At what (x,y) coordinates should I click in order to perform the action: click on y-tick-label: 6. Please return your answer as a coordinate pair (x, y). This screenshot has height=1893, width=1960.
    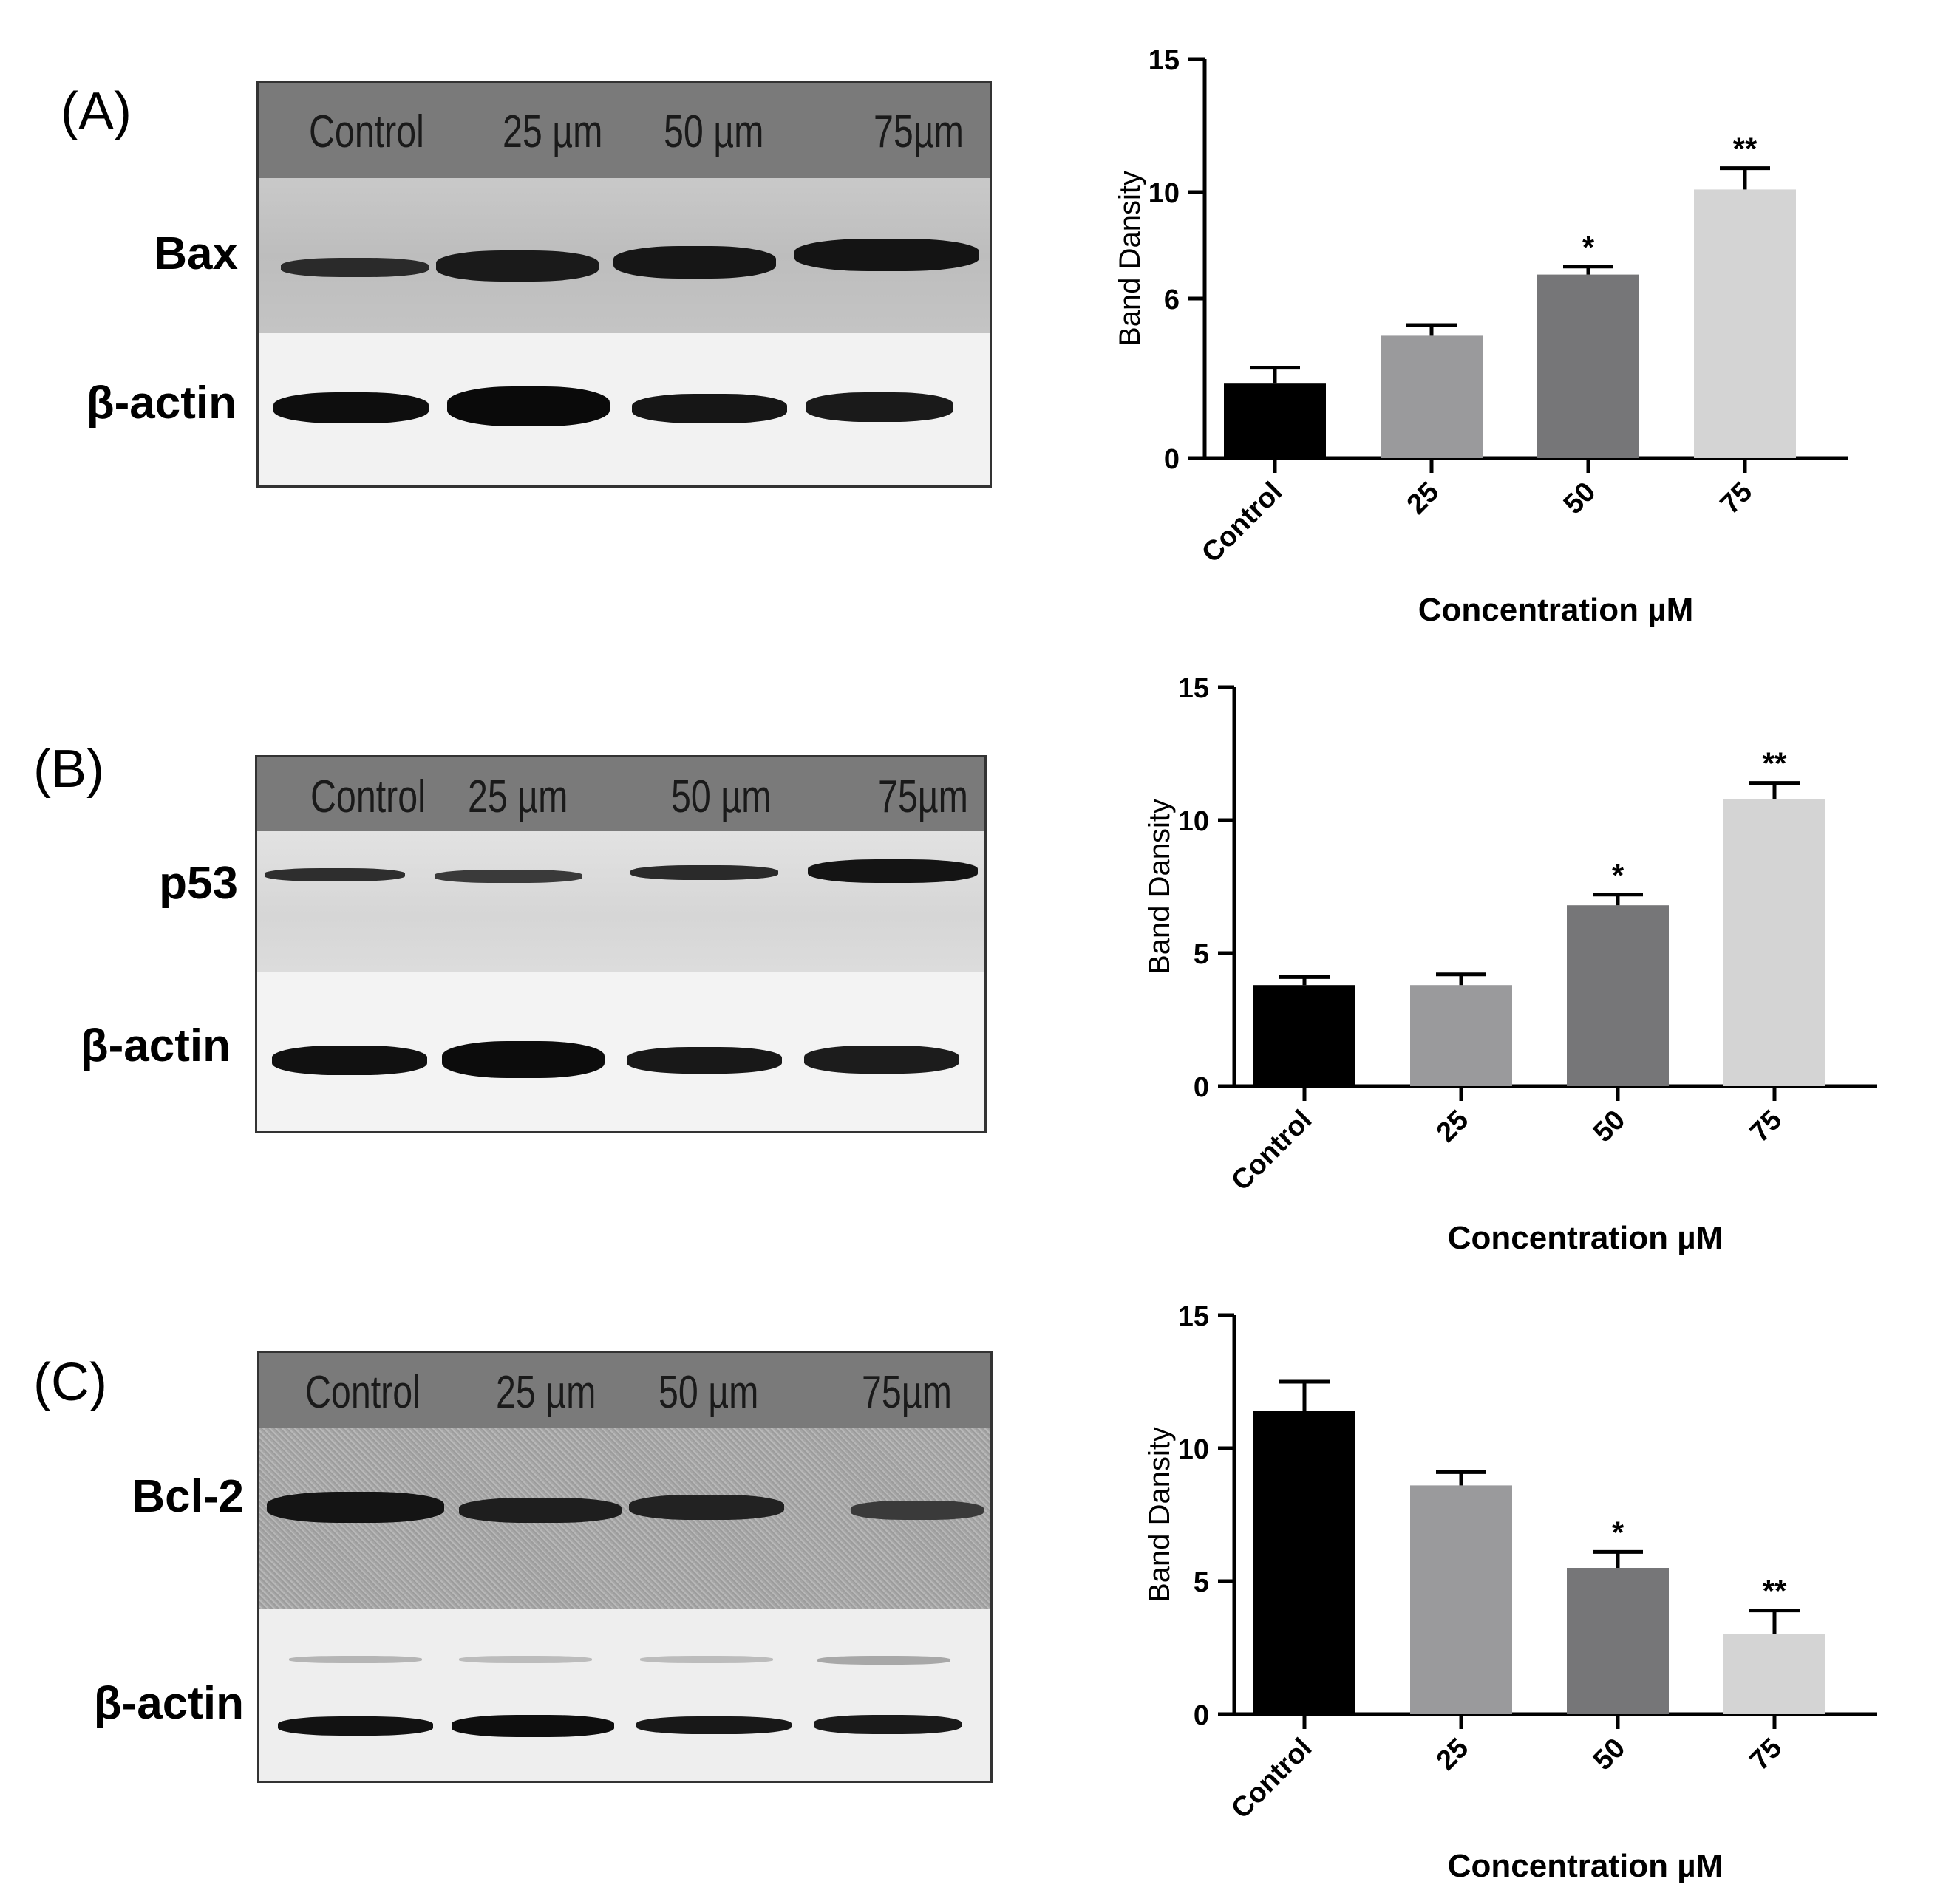
    Looking at the image, I should click on (1172, 300).